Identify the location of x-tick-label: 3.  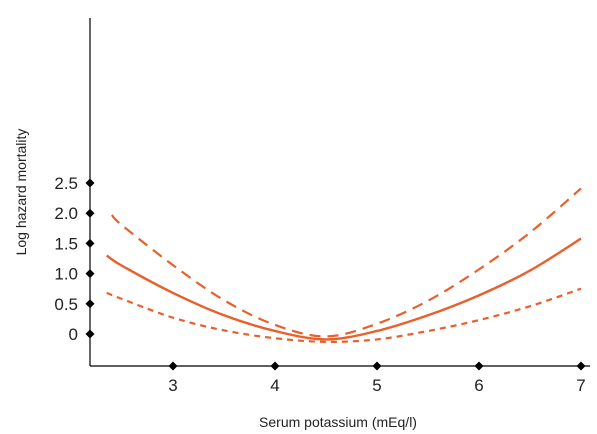
(172, 385).